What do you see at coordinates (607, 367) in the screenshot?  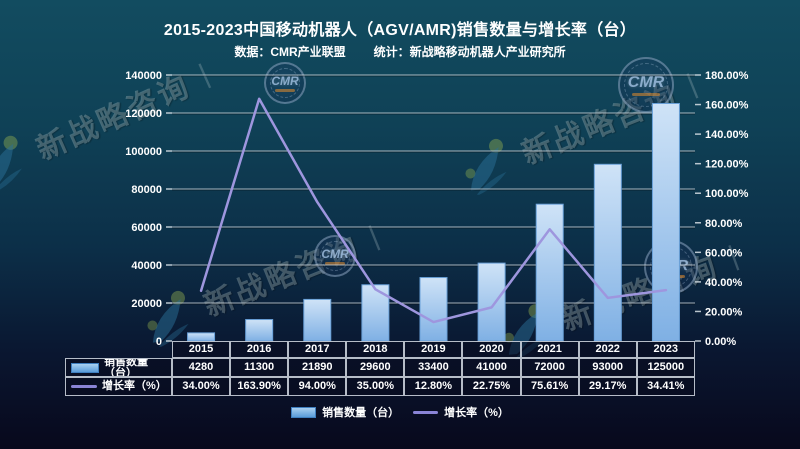 I see `sales-value-cell: 93000` at bounding box center [607, 367].